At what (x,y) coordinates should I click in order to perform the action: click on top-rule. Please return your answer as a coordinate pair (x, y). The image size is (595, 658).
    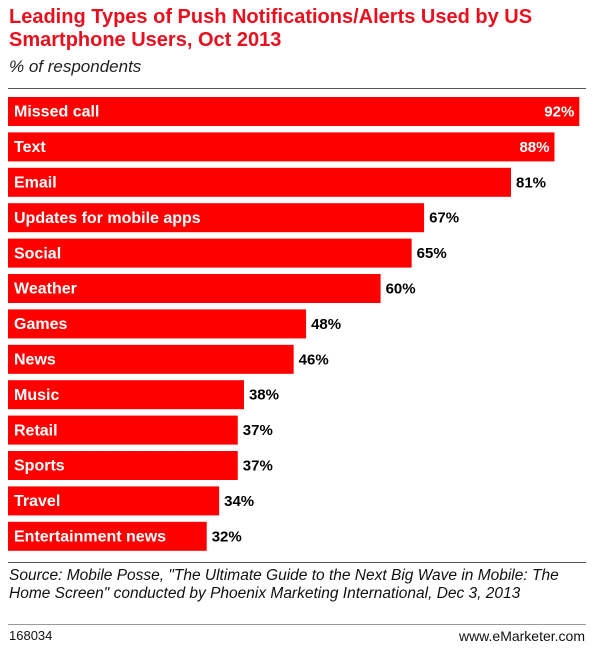
    Looking at the image, I should click on (297, 88).